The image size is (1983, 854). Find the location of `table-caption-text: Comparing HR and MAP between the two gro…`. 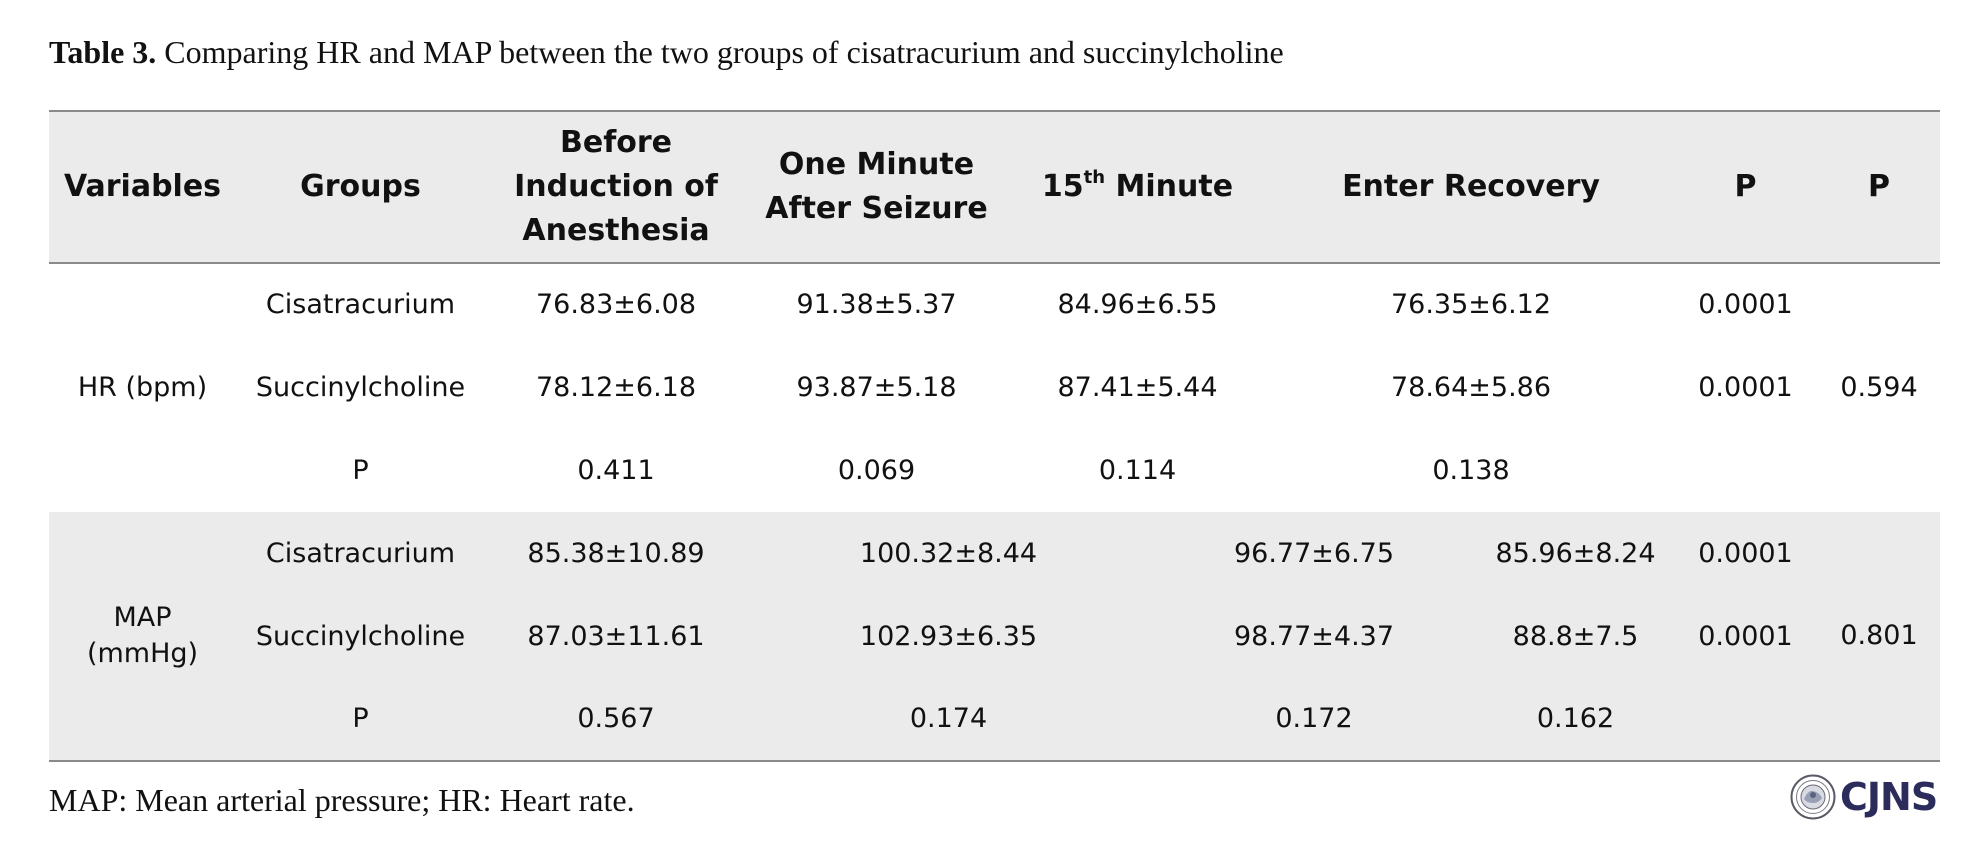

table-caption-text: Comparing HR and MAP between the two gro… is located at coordinates (724, 52).